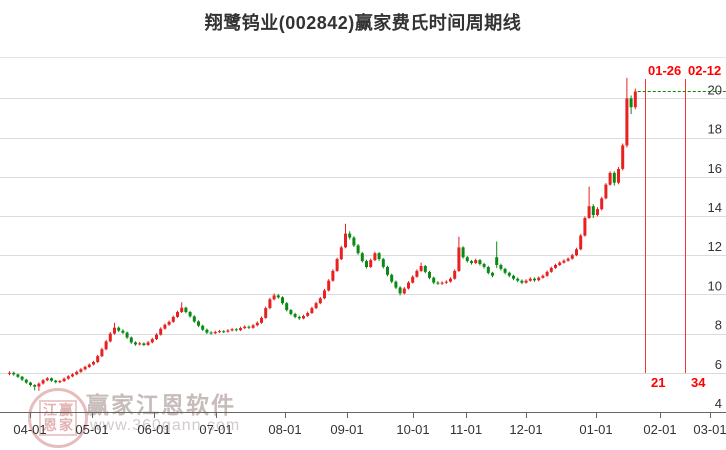  I want to click on fib-date-label: 01-26, so click(664, 70).